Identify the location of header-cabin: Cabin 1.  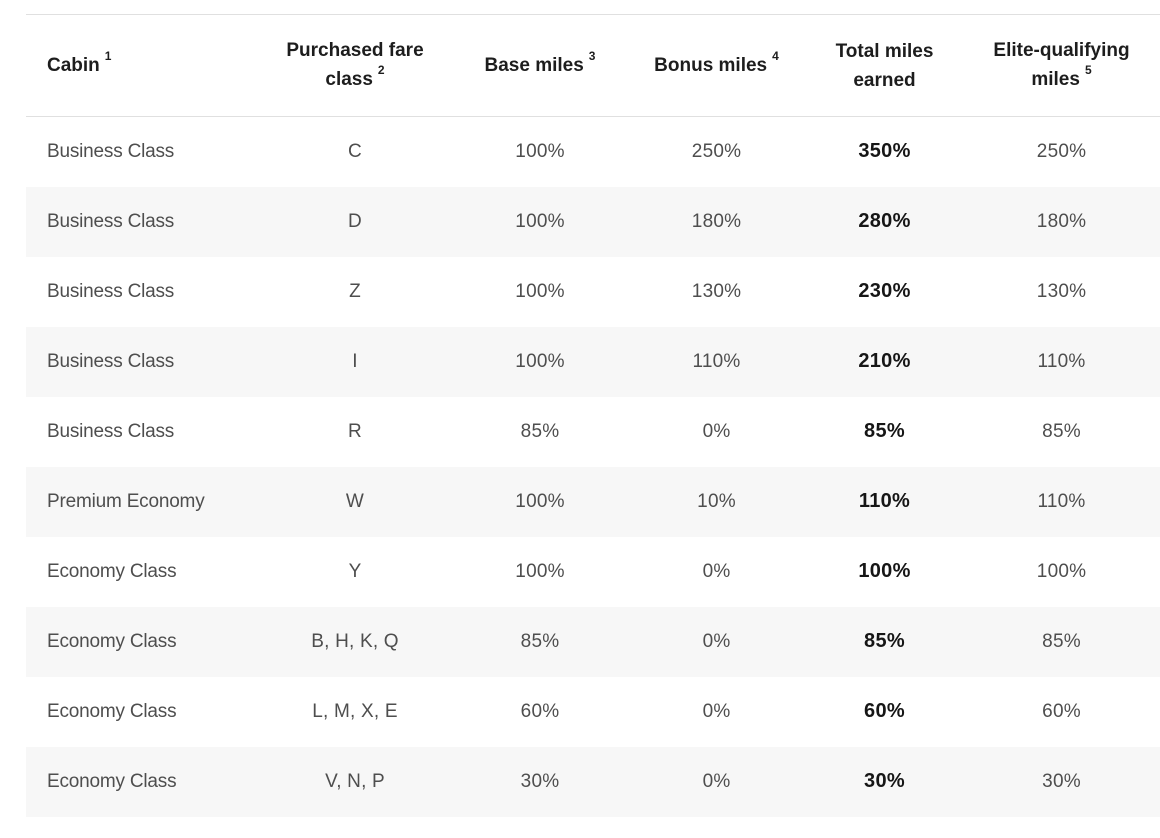
(141, 65).